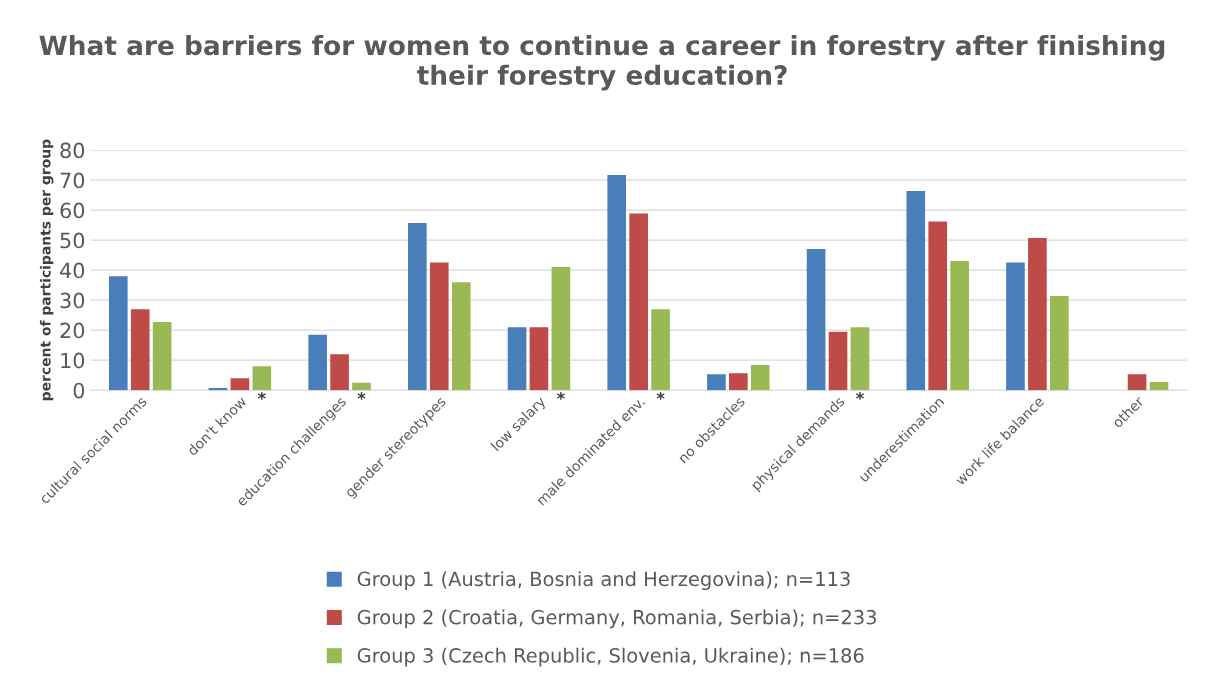 The image size is (1205, 698). Describe the element at coordinates (46, 270) in the screenshot. I see `y-axis-title: percent of participants per group` at that location.